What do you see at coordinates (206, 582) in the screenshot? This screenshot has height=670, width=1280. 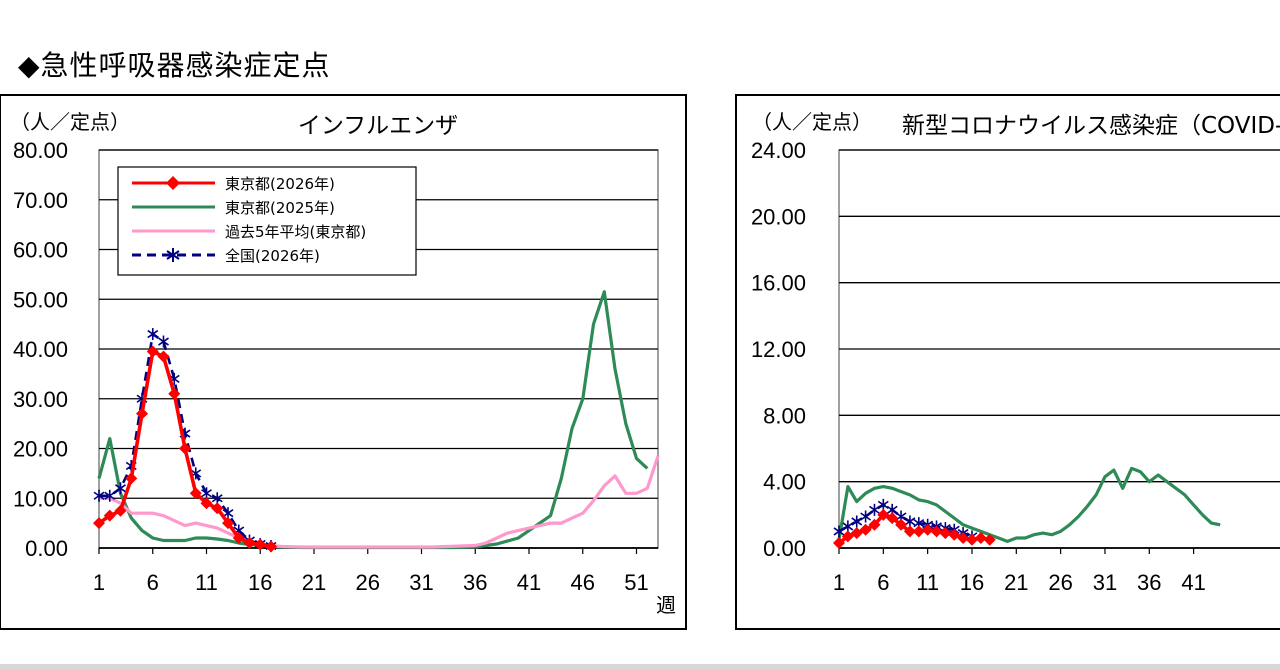 I see `influenza-x-tick-label: 11` at bounding box center [206, 582].